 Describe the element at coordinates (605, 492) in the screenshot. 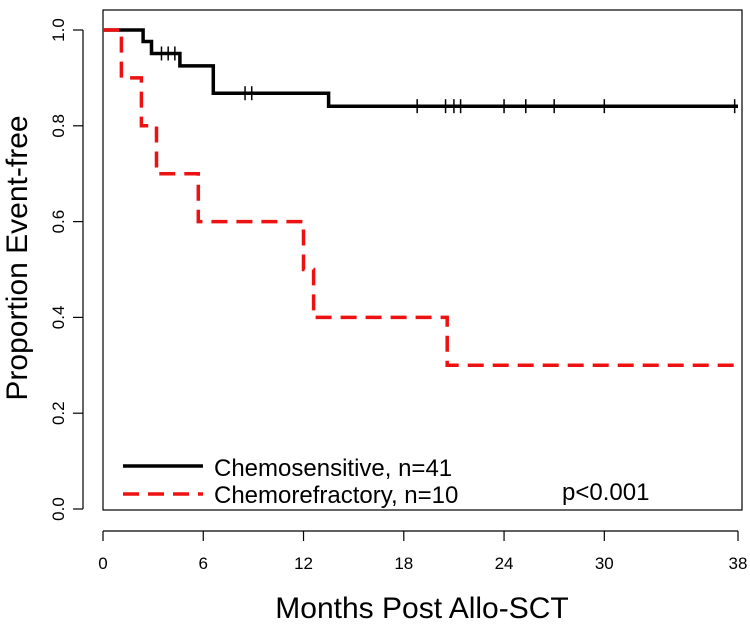

I see `p-value-annotation: p<0.001` at that location.